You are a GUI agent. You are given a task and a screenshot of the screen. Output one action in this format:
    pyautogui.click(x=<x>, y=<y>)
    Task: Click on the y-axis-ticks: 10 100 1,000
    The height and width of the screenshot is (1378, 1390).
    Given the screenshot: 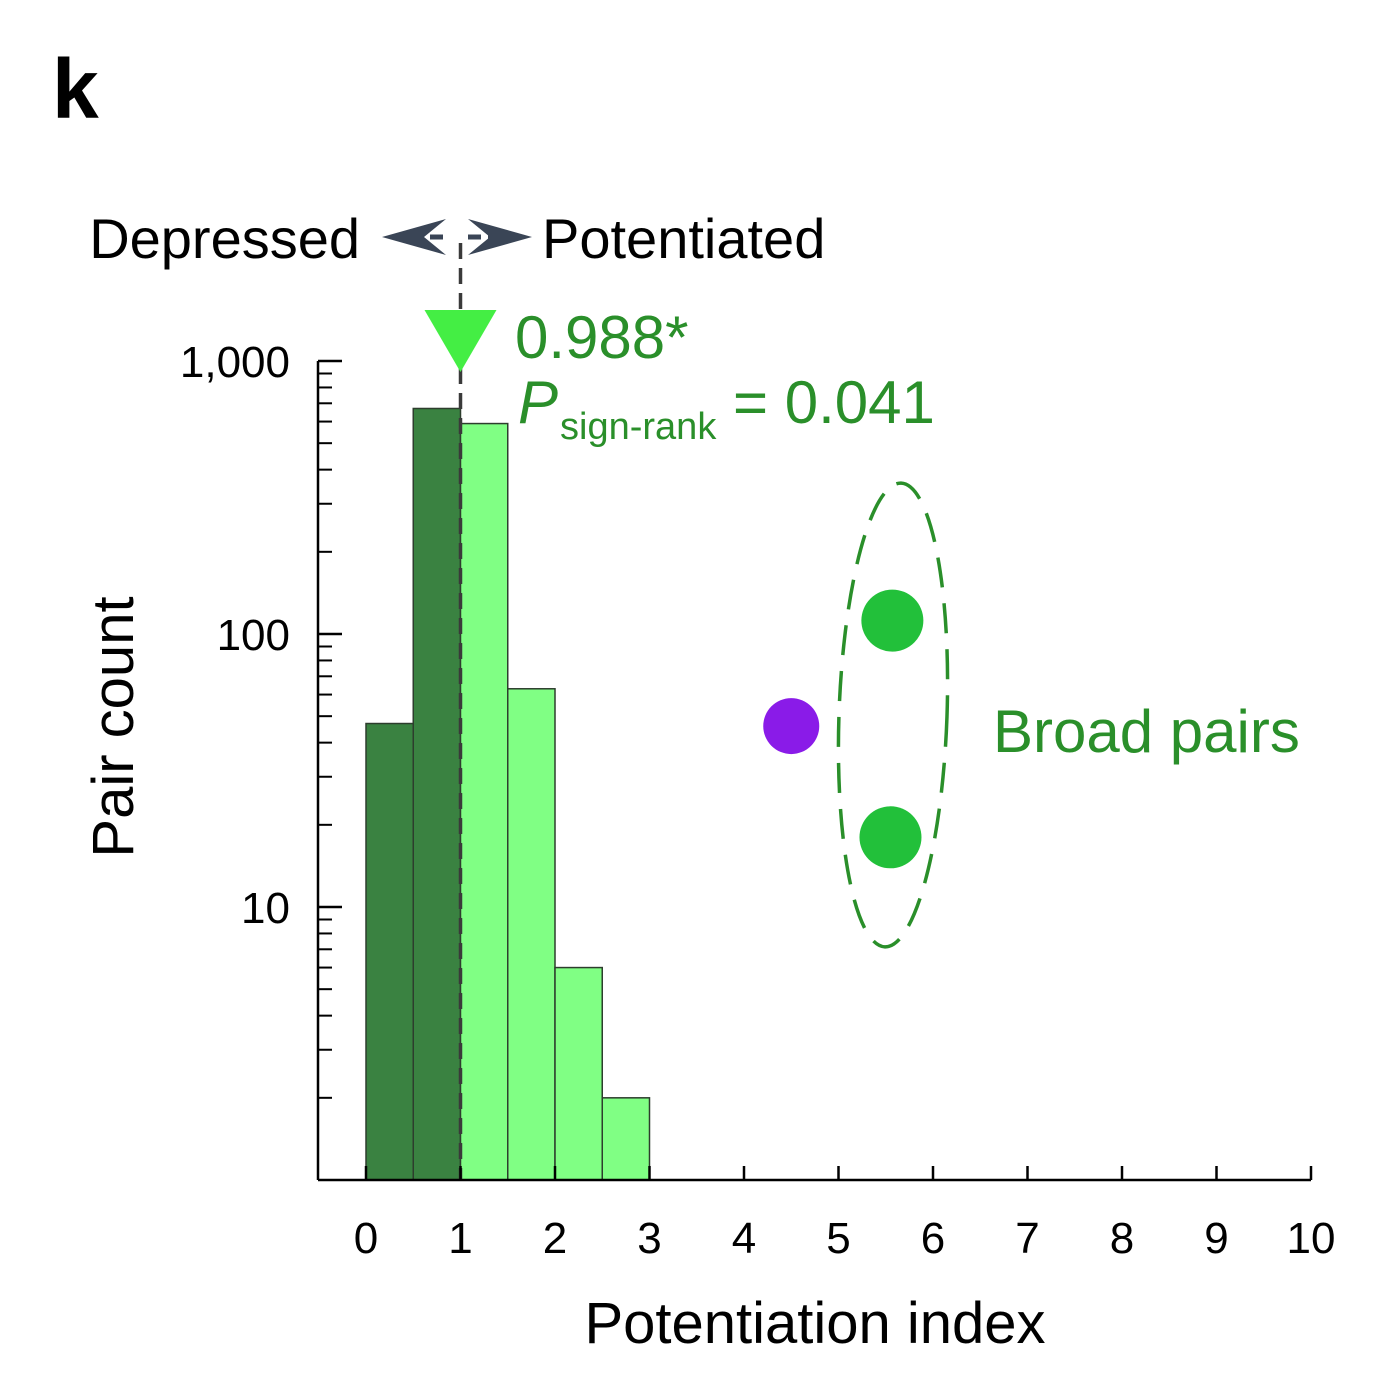 What is the action you would take?
    pyautogui.click(x=261, y=718)
    